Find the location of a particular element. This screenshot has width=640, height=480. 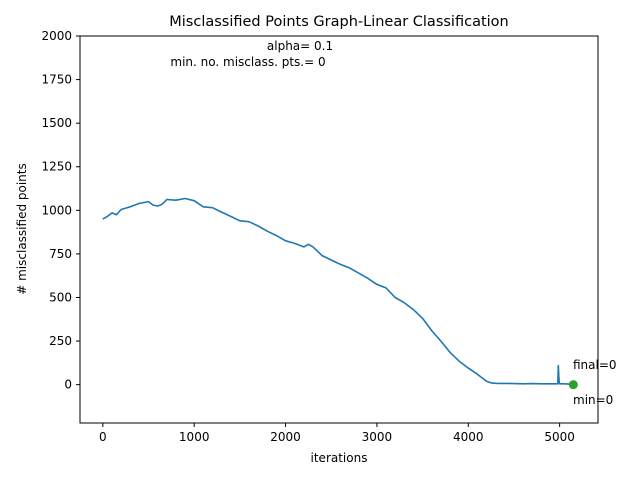

final-point-marker is located at coordinates (573, 385).